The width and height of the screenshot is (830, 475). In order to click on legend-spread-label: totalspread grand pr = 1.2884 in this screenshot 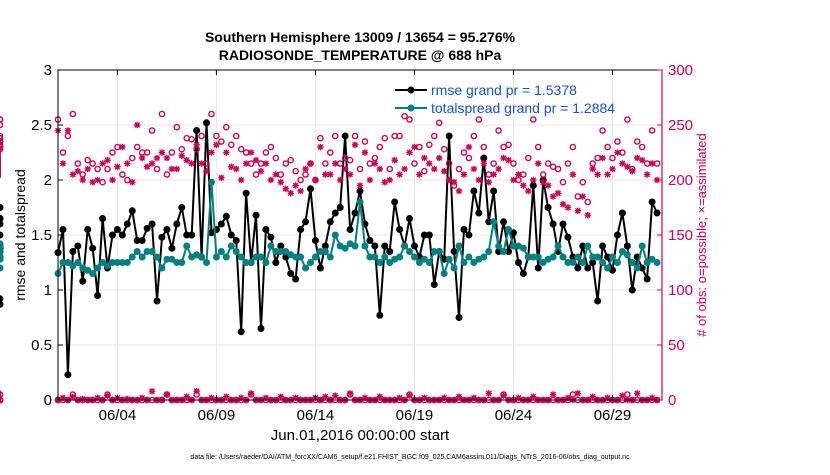, I will do `click(523, 108)`.